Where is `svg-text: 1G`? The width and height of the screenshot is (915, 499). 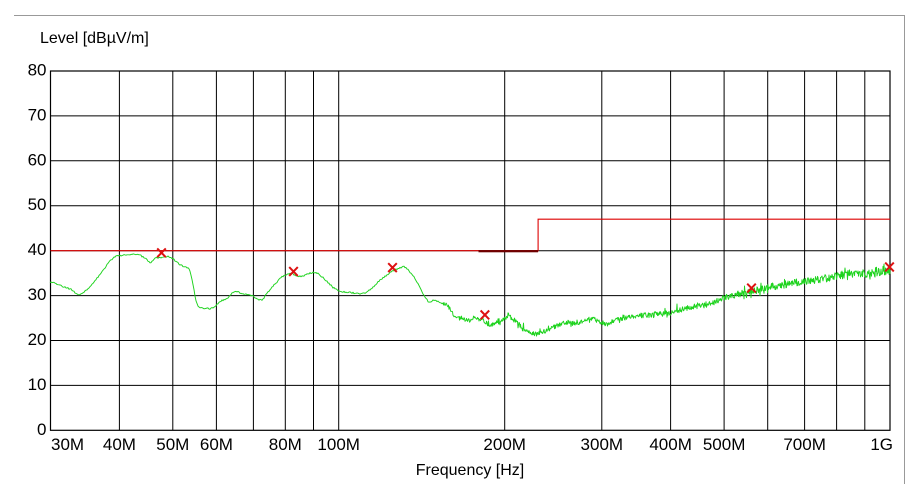
svg-text: 1G is located at coordinates (881, 444).